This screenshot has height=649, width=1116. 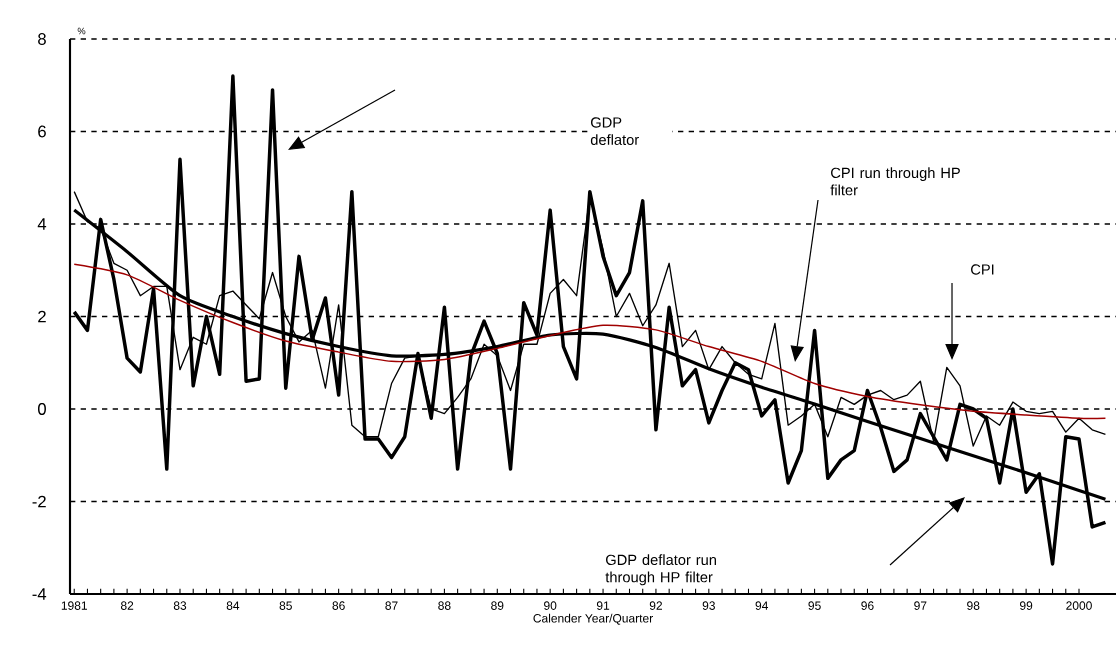 I want to click on x-tick-label: 93, so click(x=708, y=605).